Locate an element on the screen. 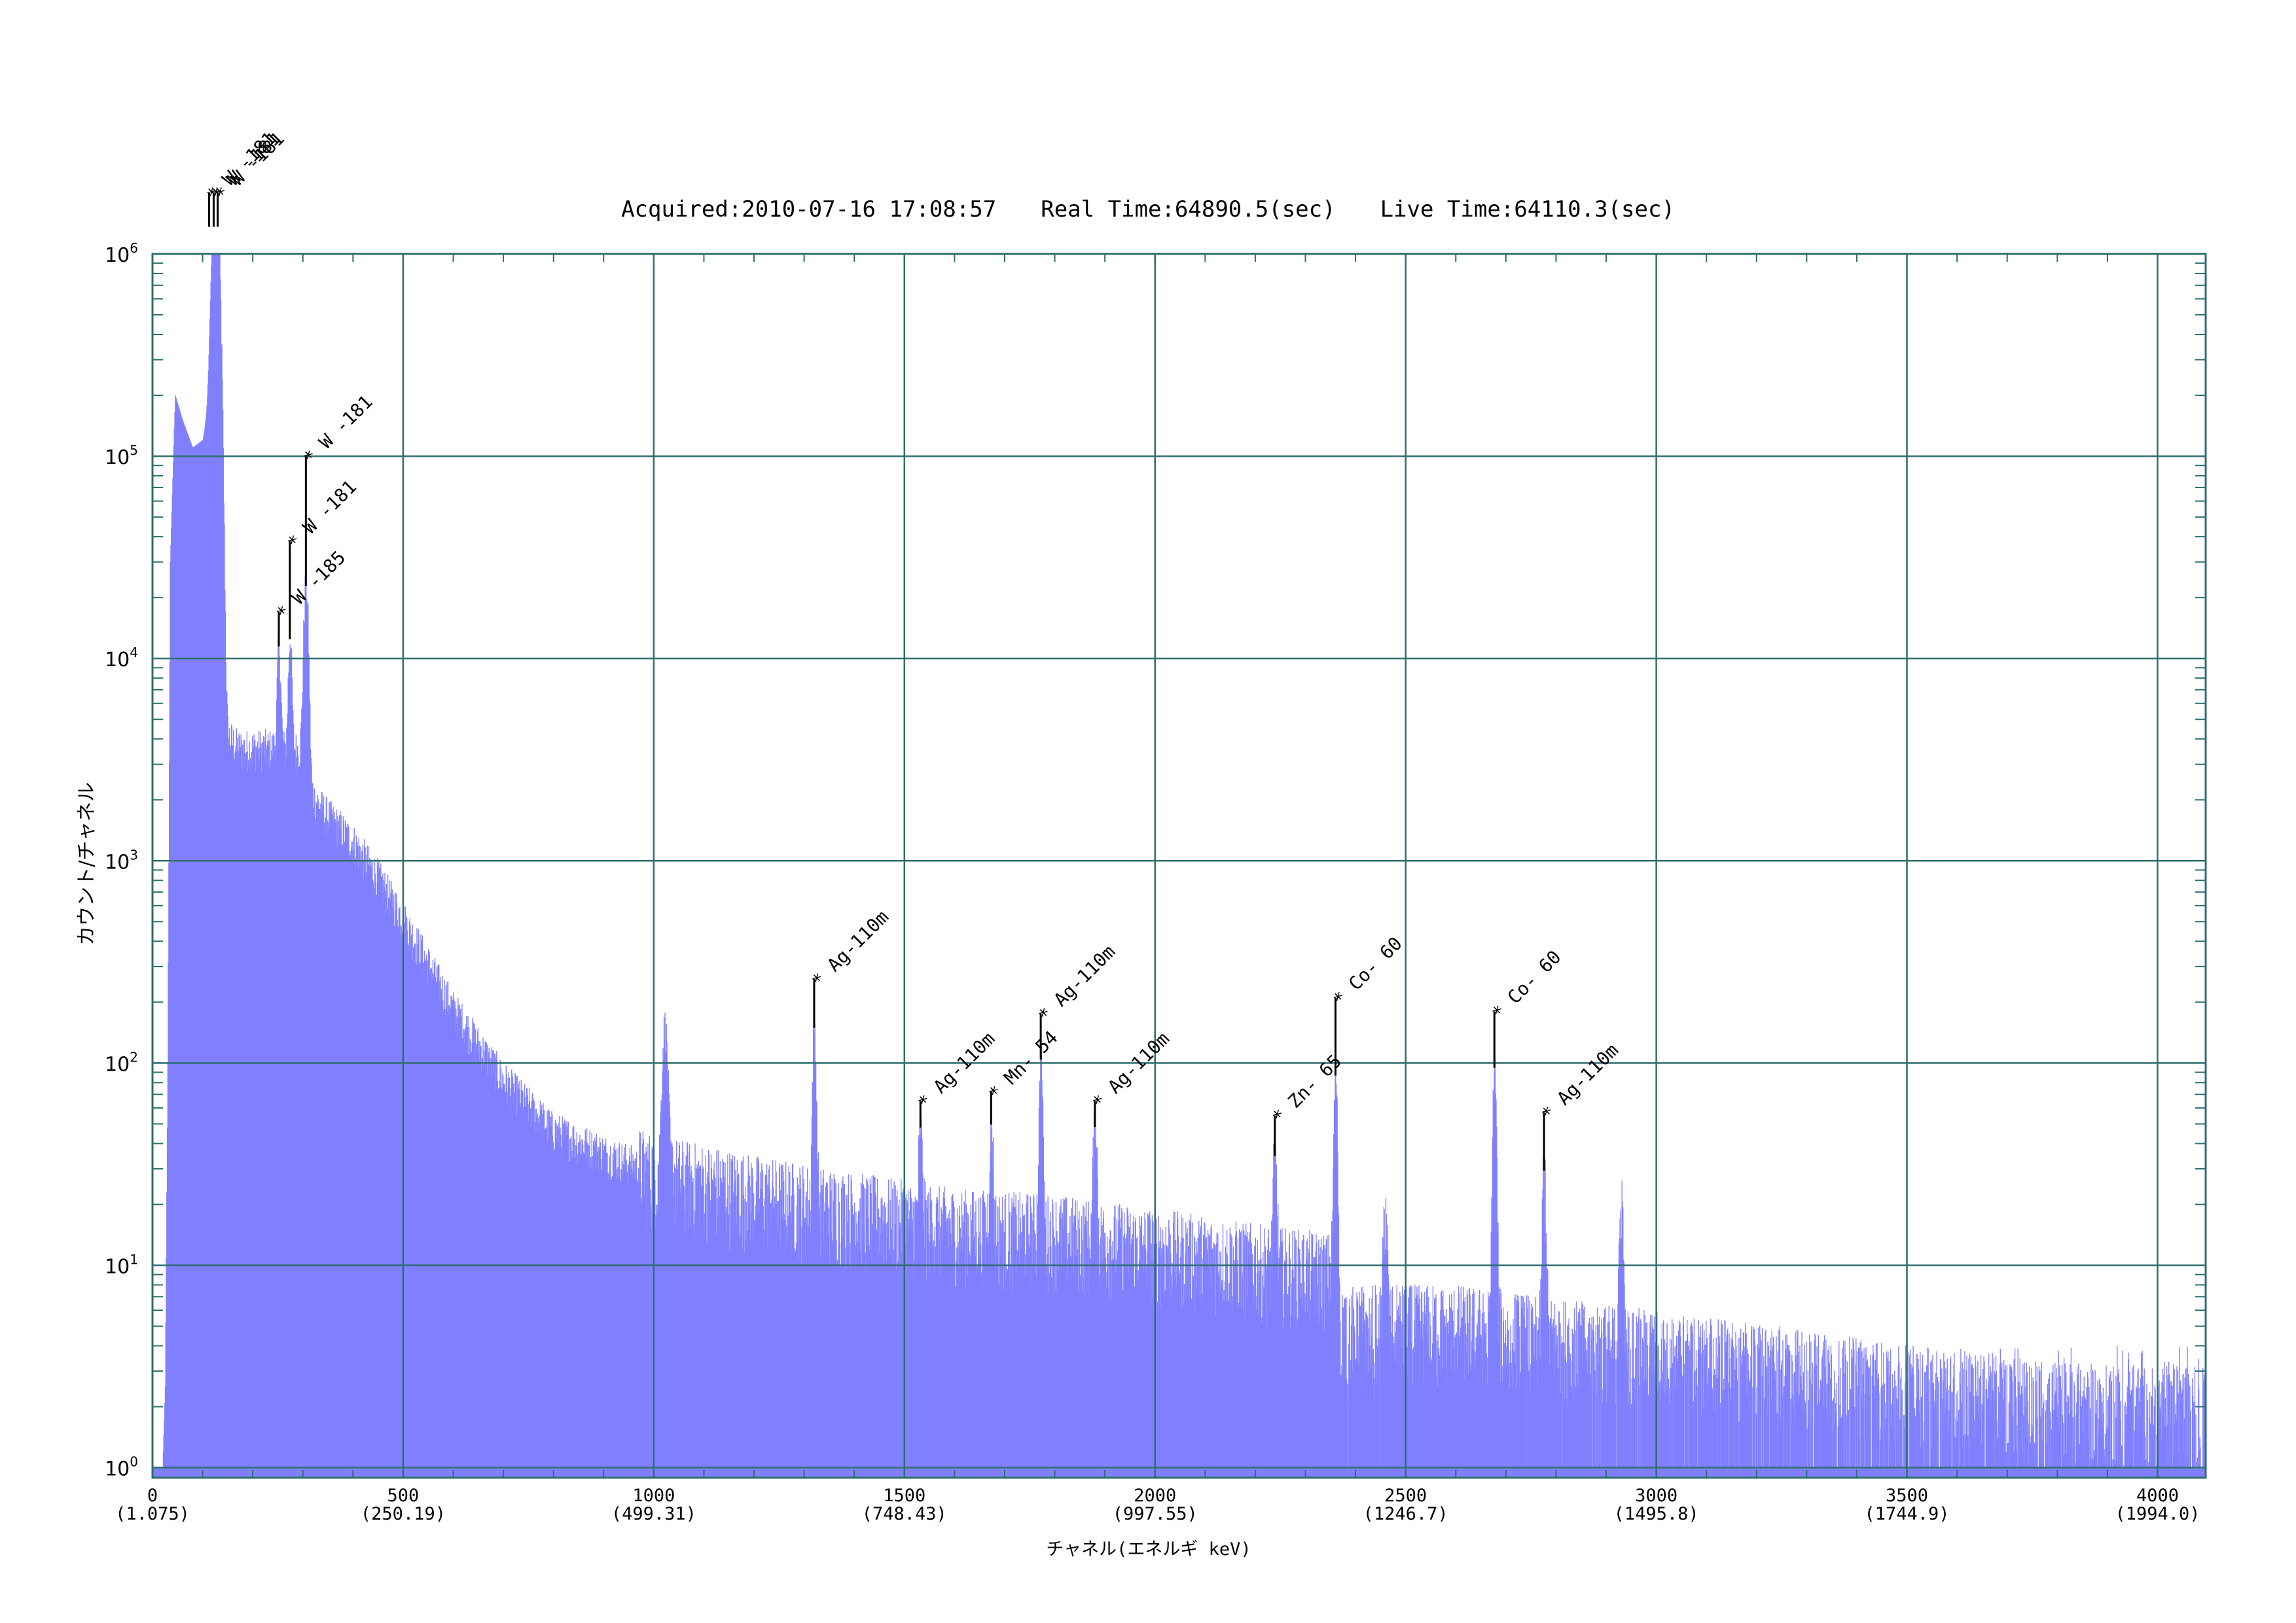 This screenshot has width=2296, height=1623. y-tick-label: 10⁰ is located at coordinates (121, 1468).